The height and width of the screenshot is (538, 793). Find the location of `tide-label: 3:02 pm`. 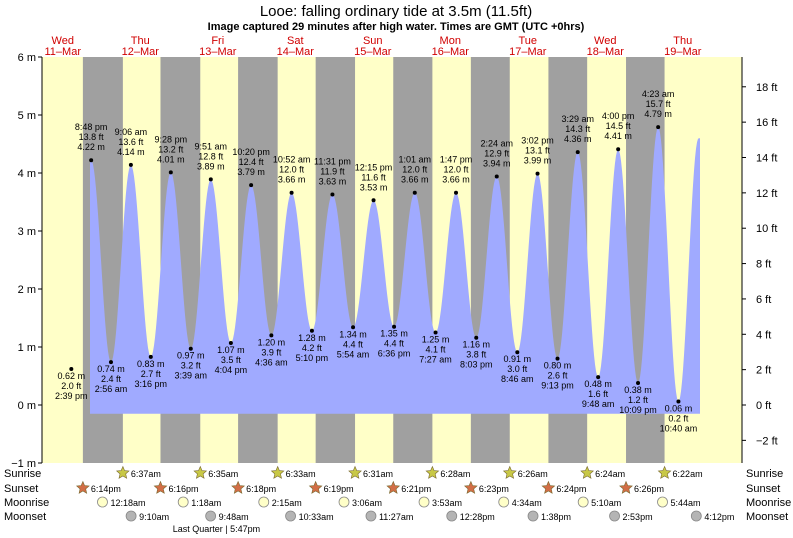

tide-label: 3:02 pm is located at coordinates (537, 141).